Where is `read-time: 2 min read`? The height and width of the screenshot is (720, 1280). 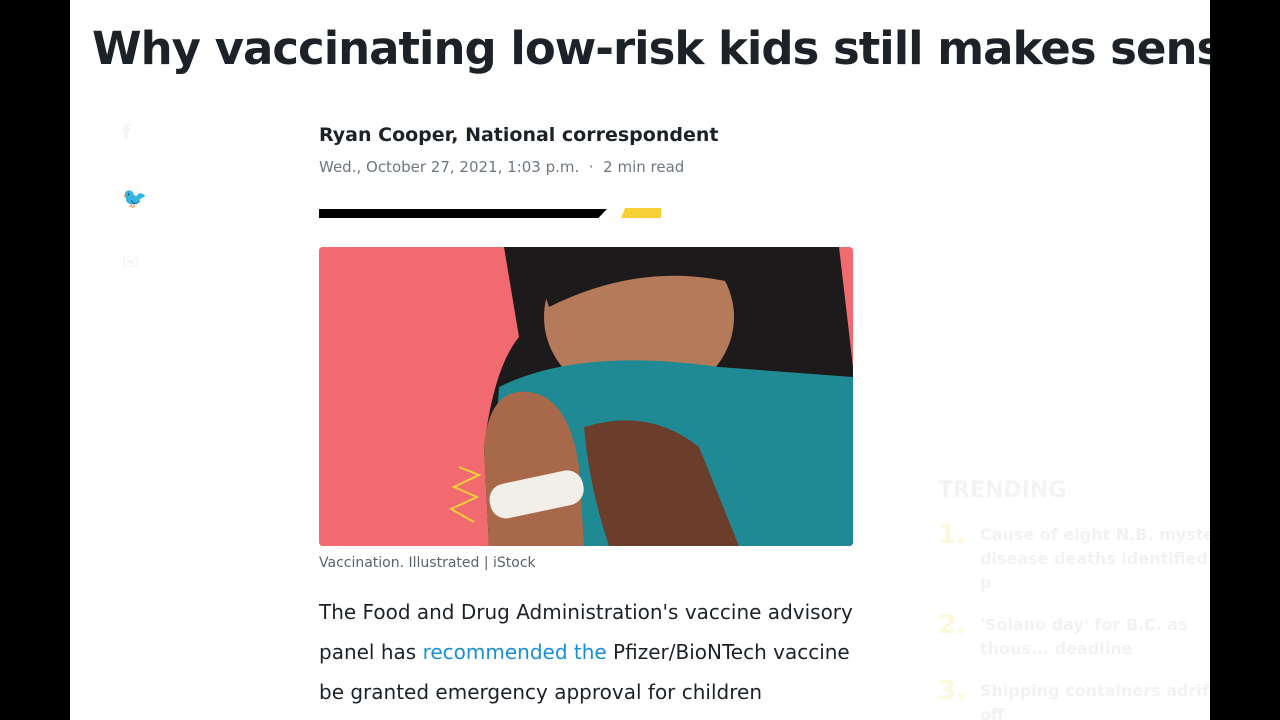 read-time: 2 min read is located at coordinates (644, 167).